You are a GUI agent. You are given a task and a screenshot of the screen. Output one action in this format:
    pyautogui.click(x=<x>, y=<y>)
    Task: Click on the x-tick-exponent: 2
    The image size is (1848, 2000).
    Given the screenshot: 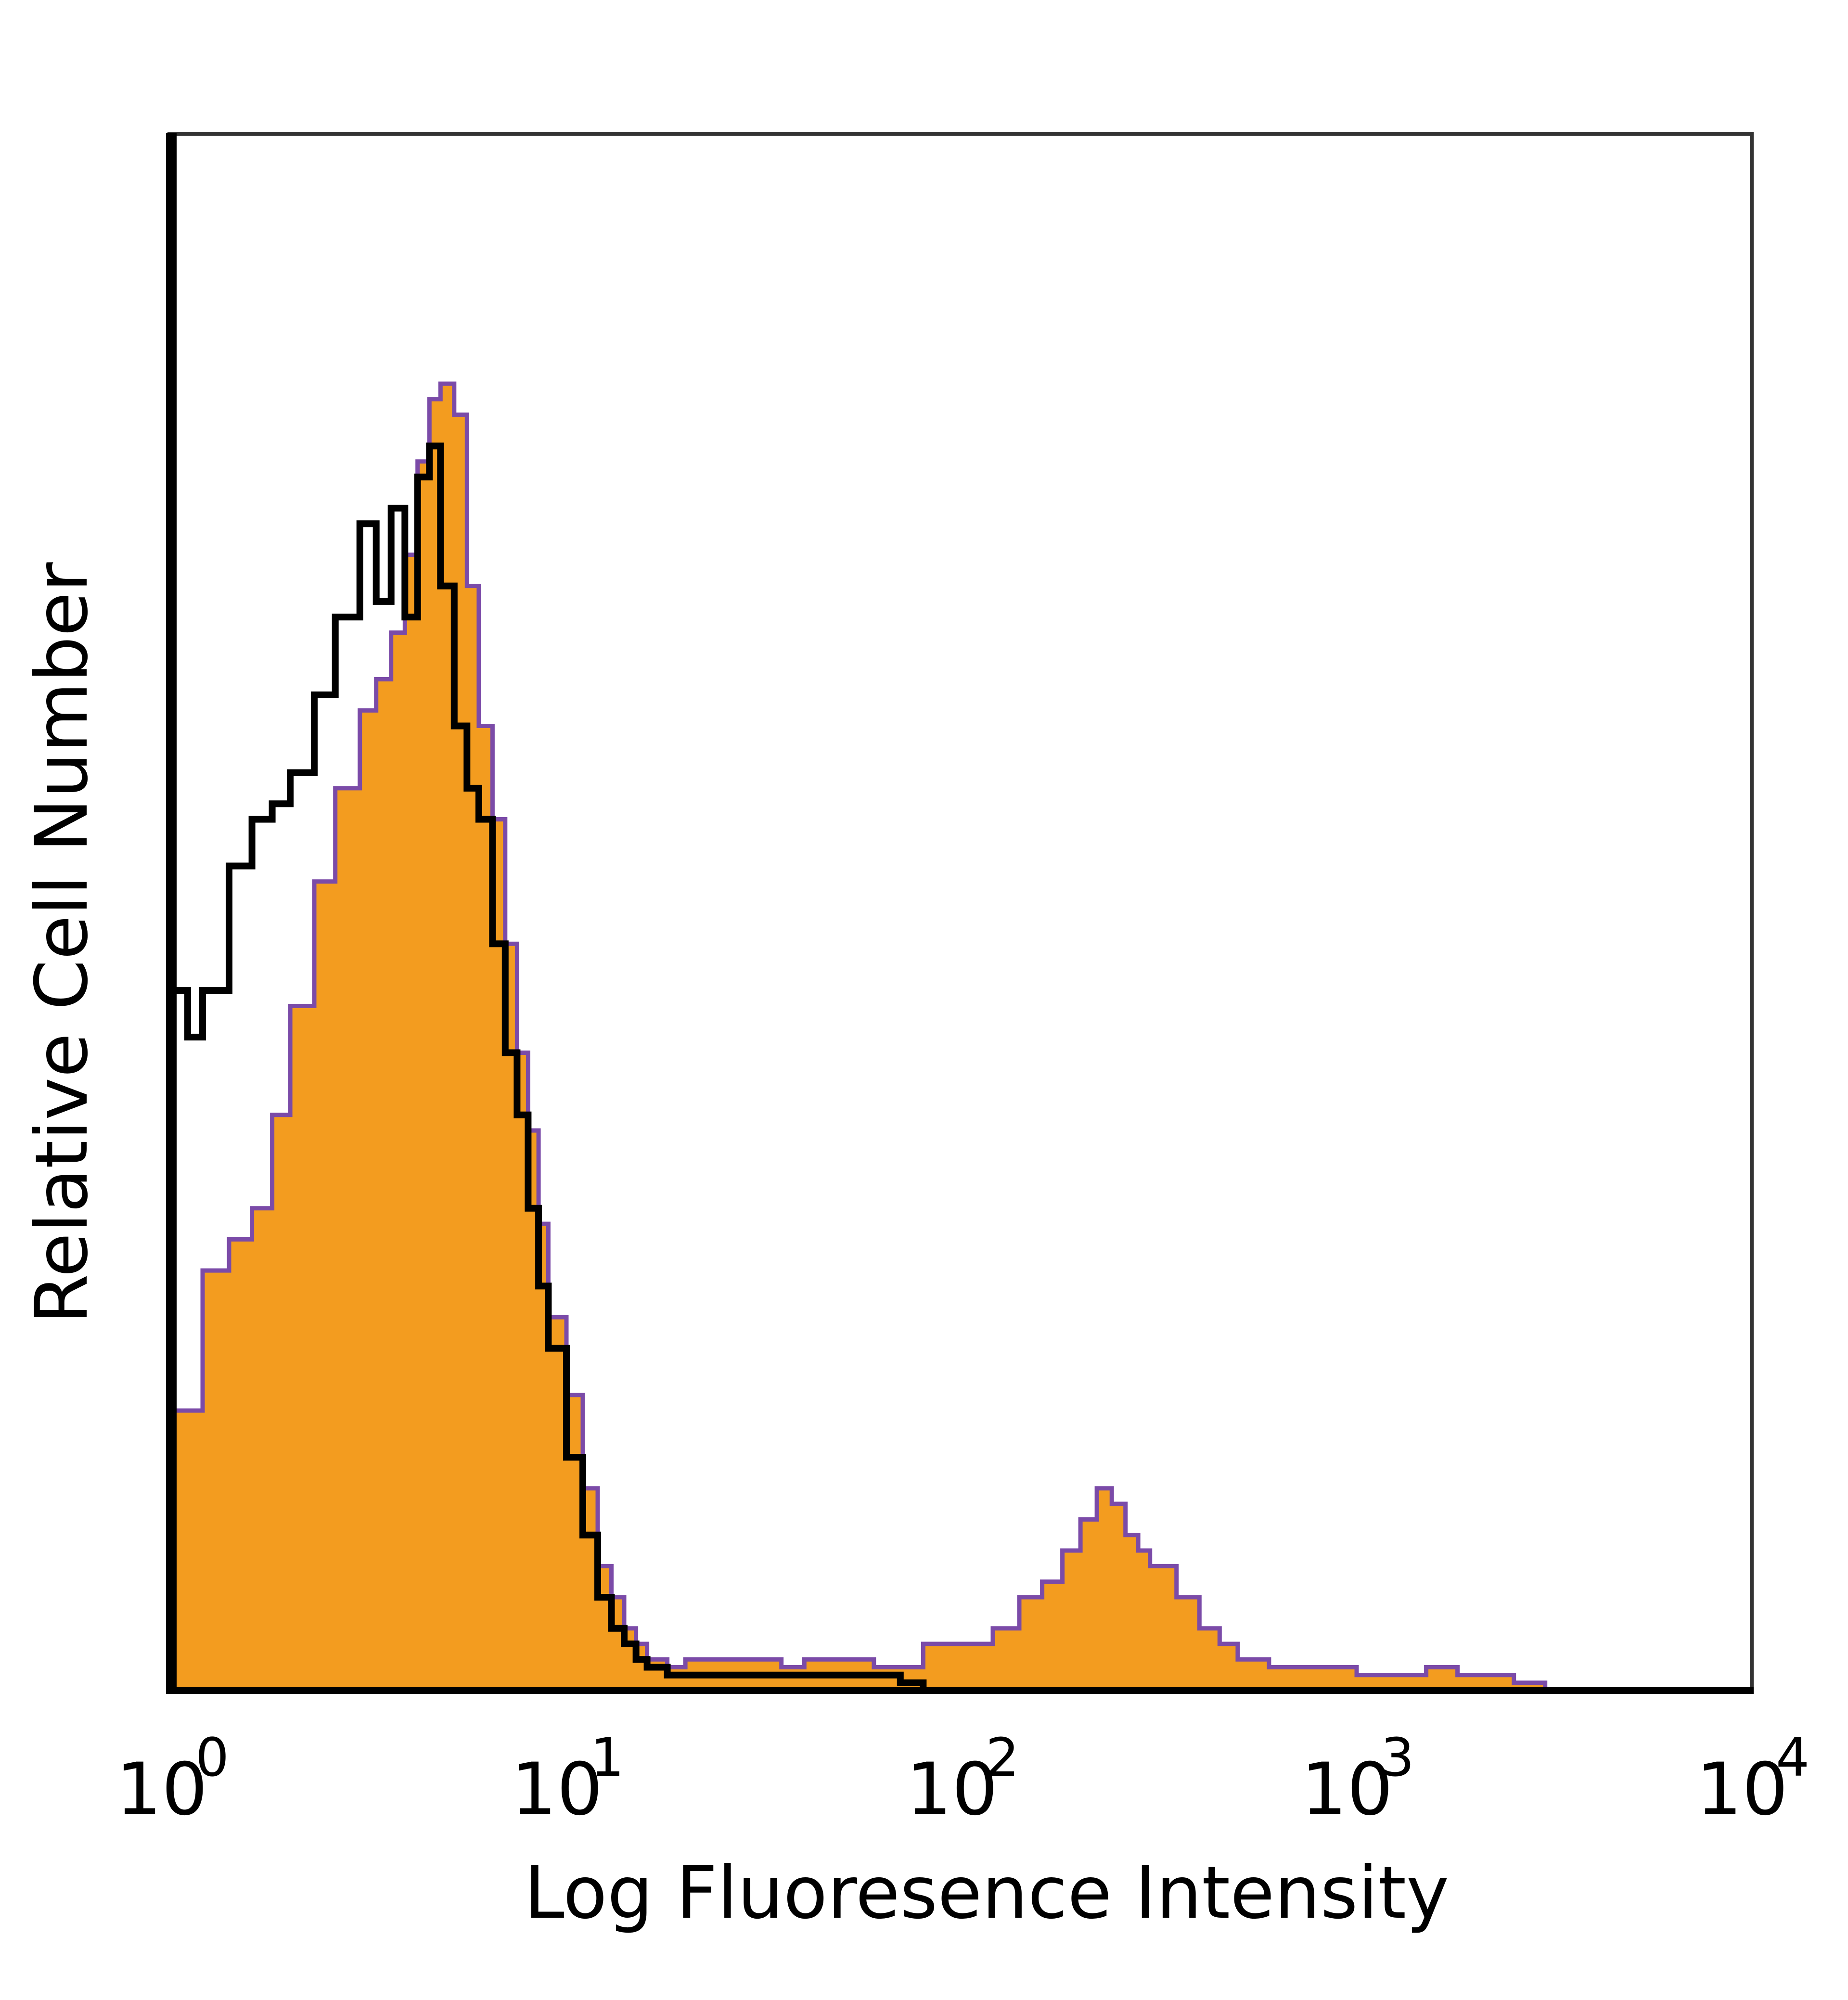 What is the action you would take?
    pyautogui.click(x=1002, y=1757)
    